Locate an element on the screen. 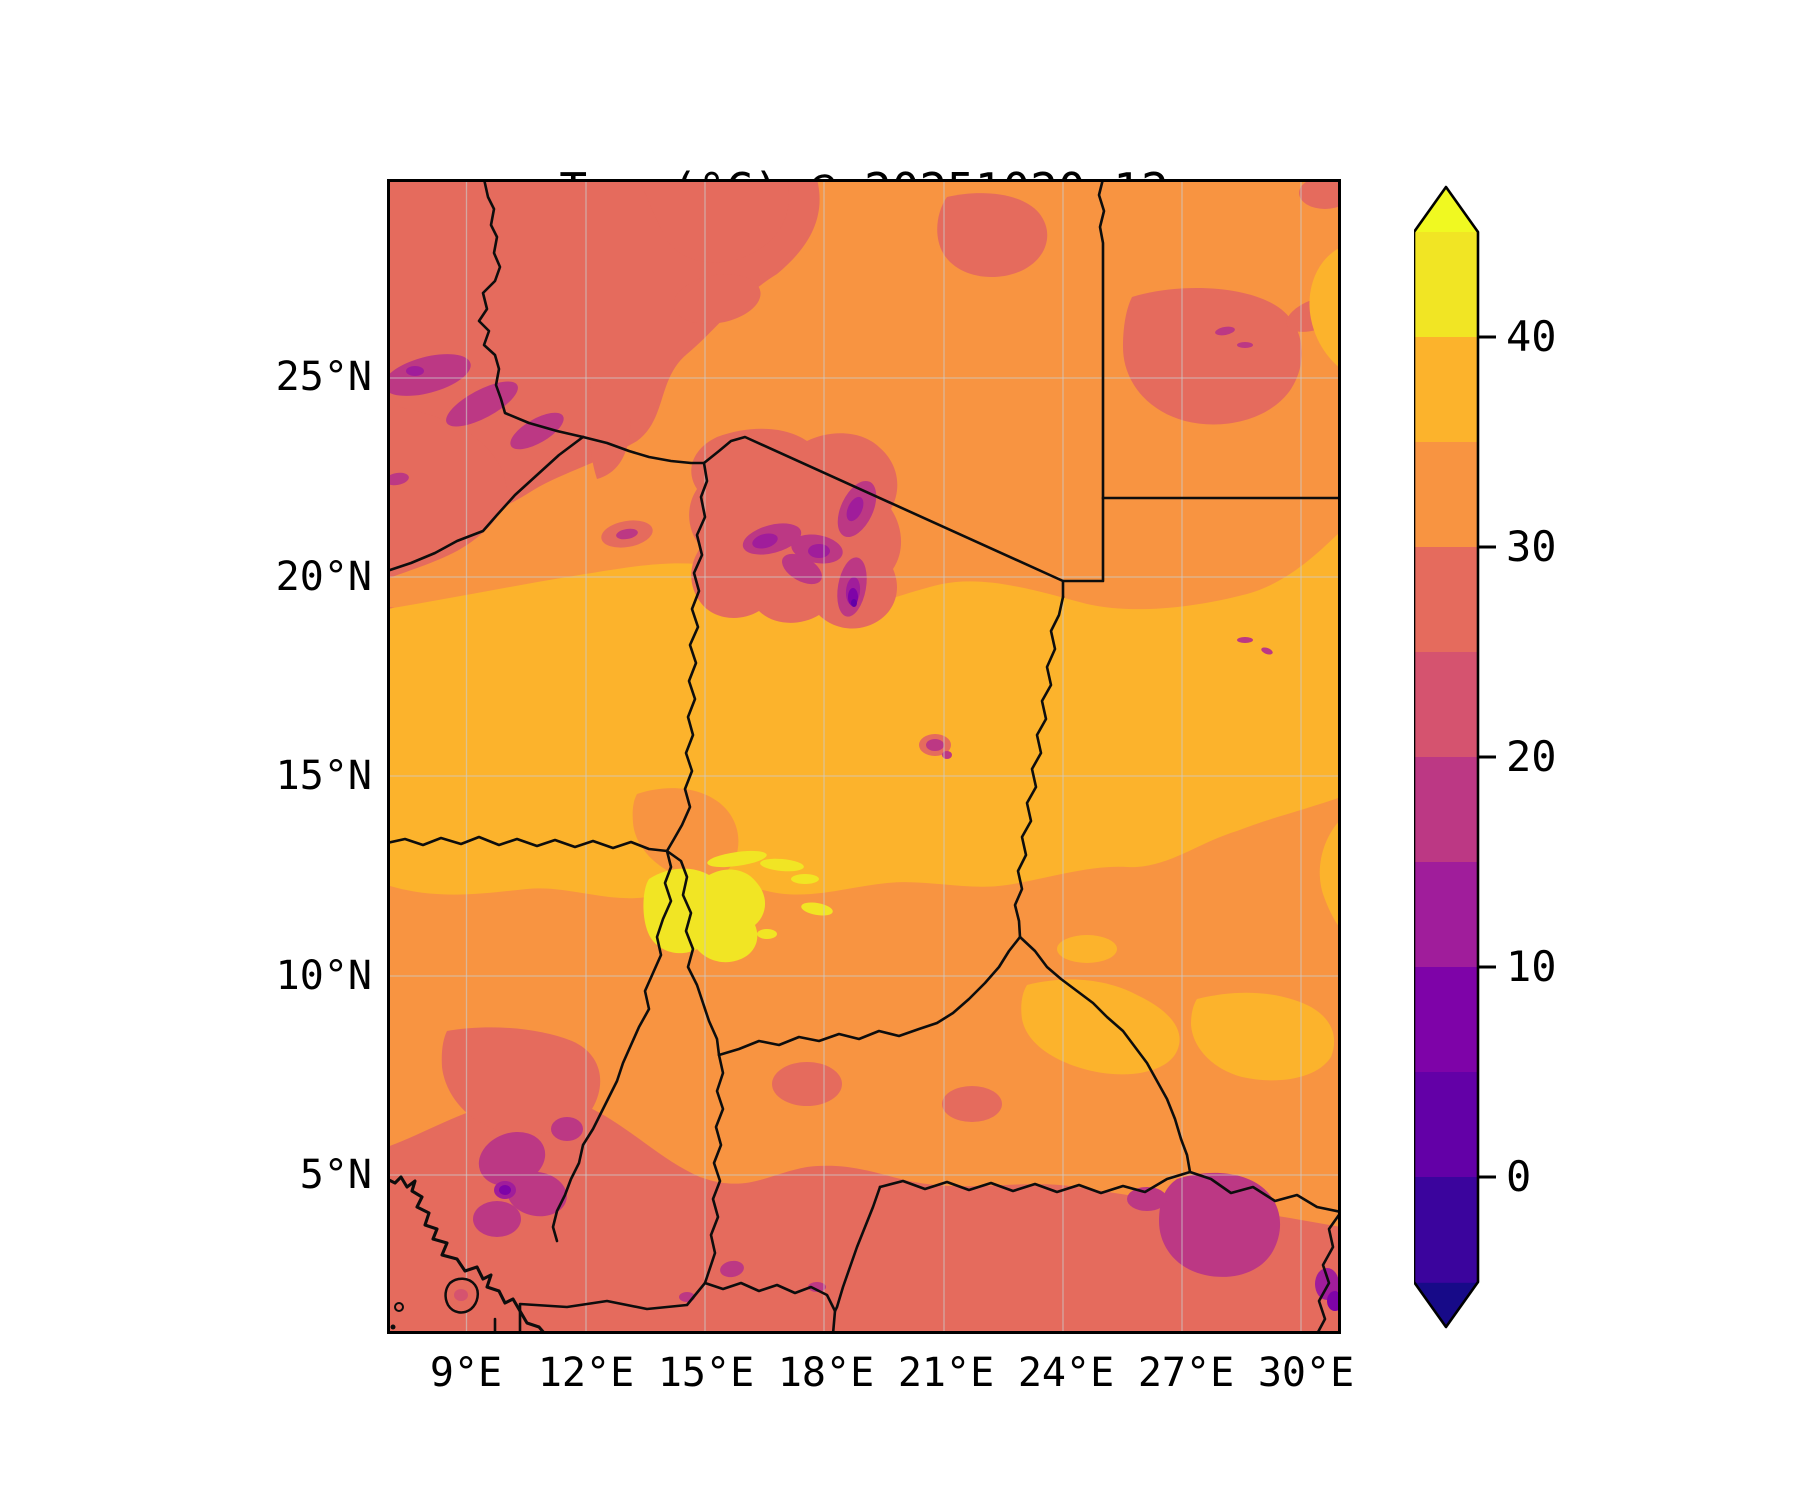 This screenshot has height=1500, width=1800. colorbar-tick-label: 20 is located at coordinates (1531, 756).